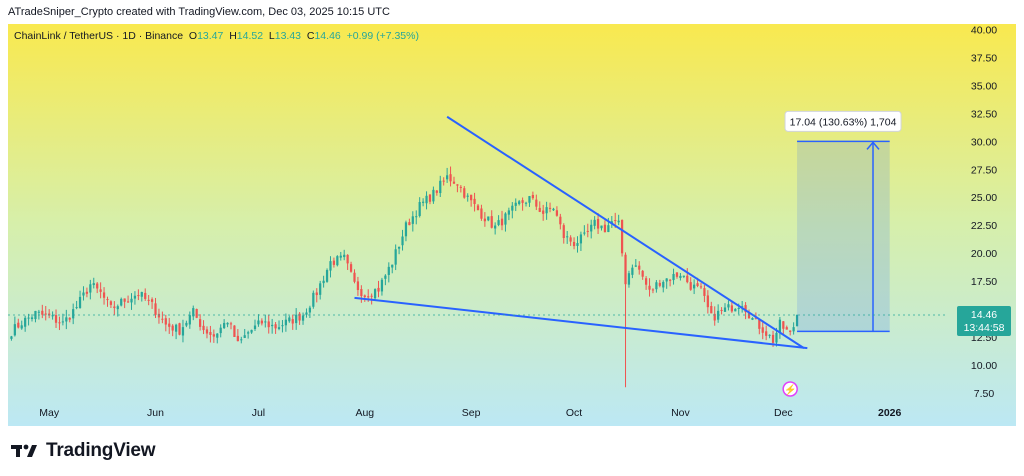 This screenshot has width=1024, height=476. I want to click on current-price-value: 14.46, so click(984, 315).